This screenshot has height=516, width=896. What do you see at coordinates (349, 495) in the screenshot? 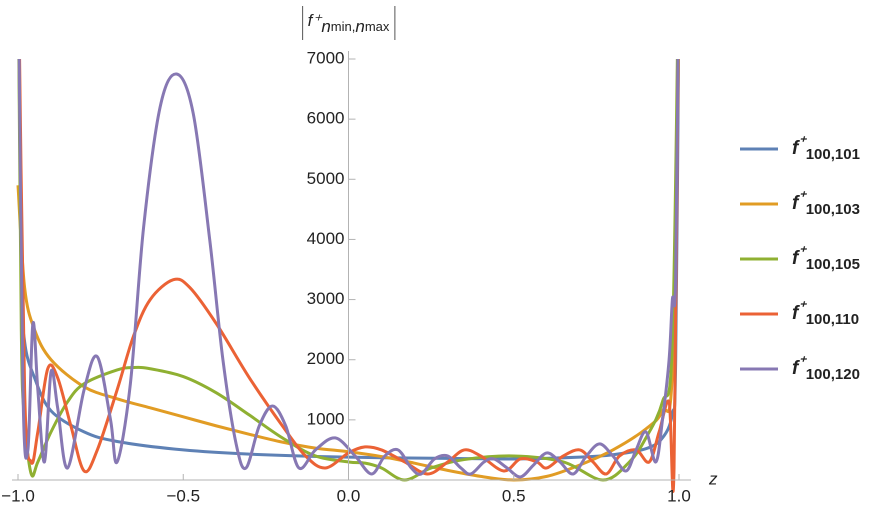
I see `x-tick-label: 0.0` at bounding box center [349, 495].